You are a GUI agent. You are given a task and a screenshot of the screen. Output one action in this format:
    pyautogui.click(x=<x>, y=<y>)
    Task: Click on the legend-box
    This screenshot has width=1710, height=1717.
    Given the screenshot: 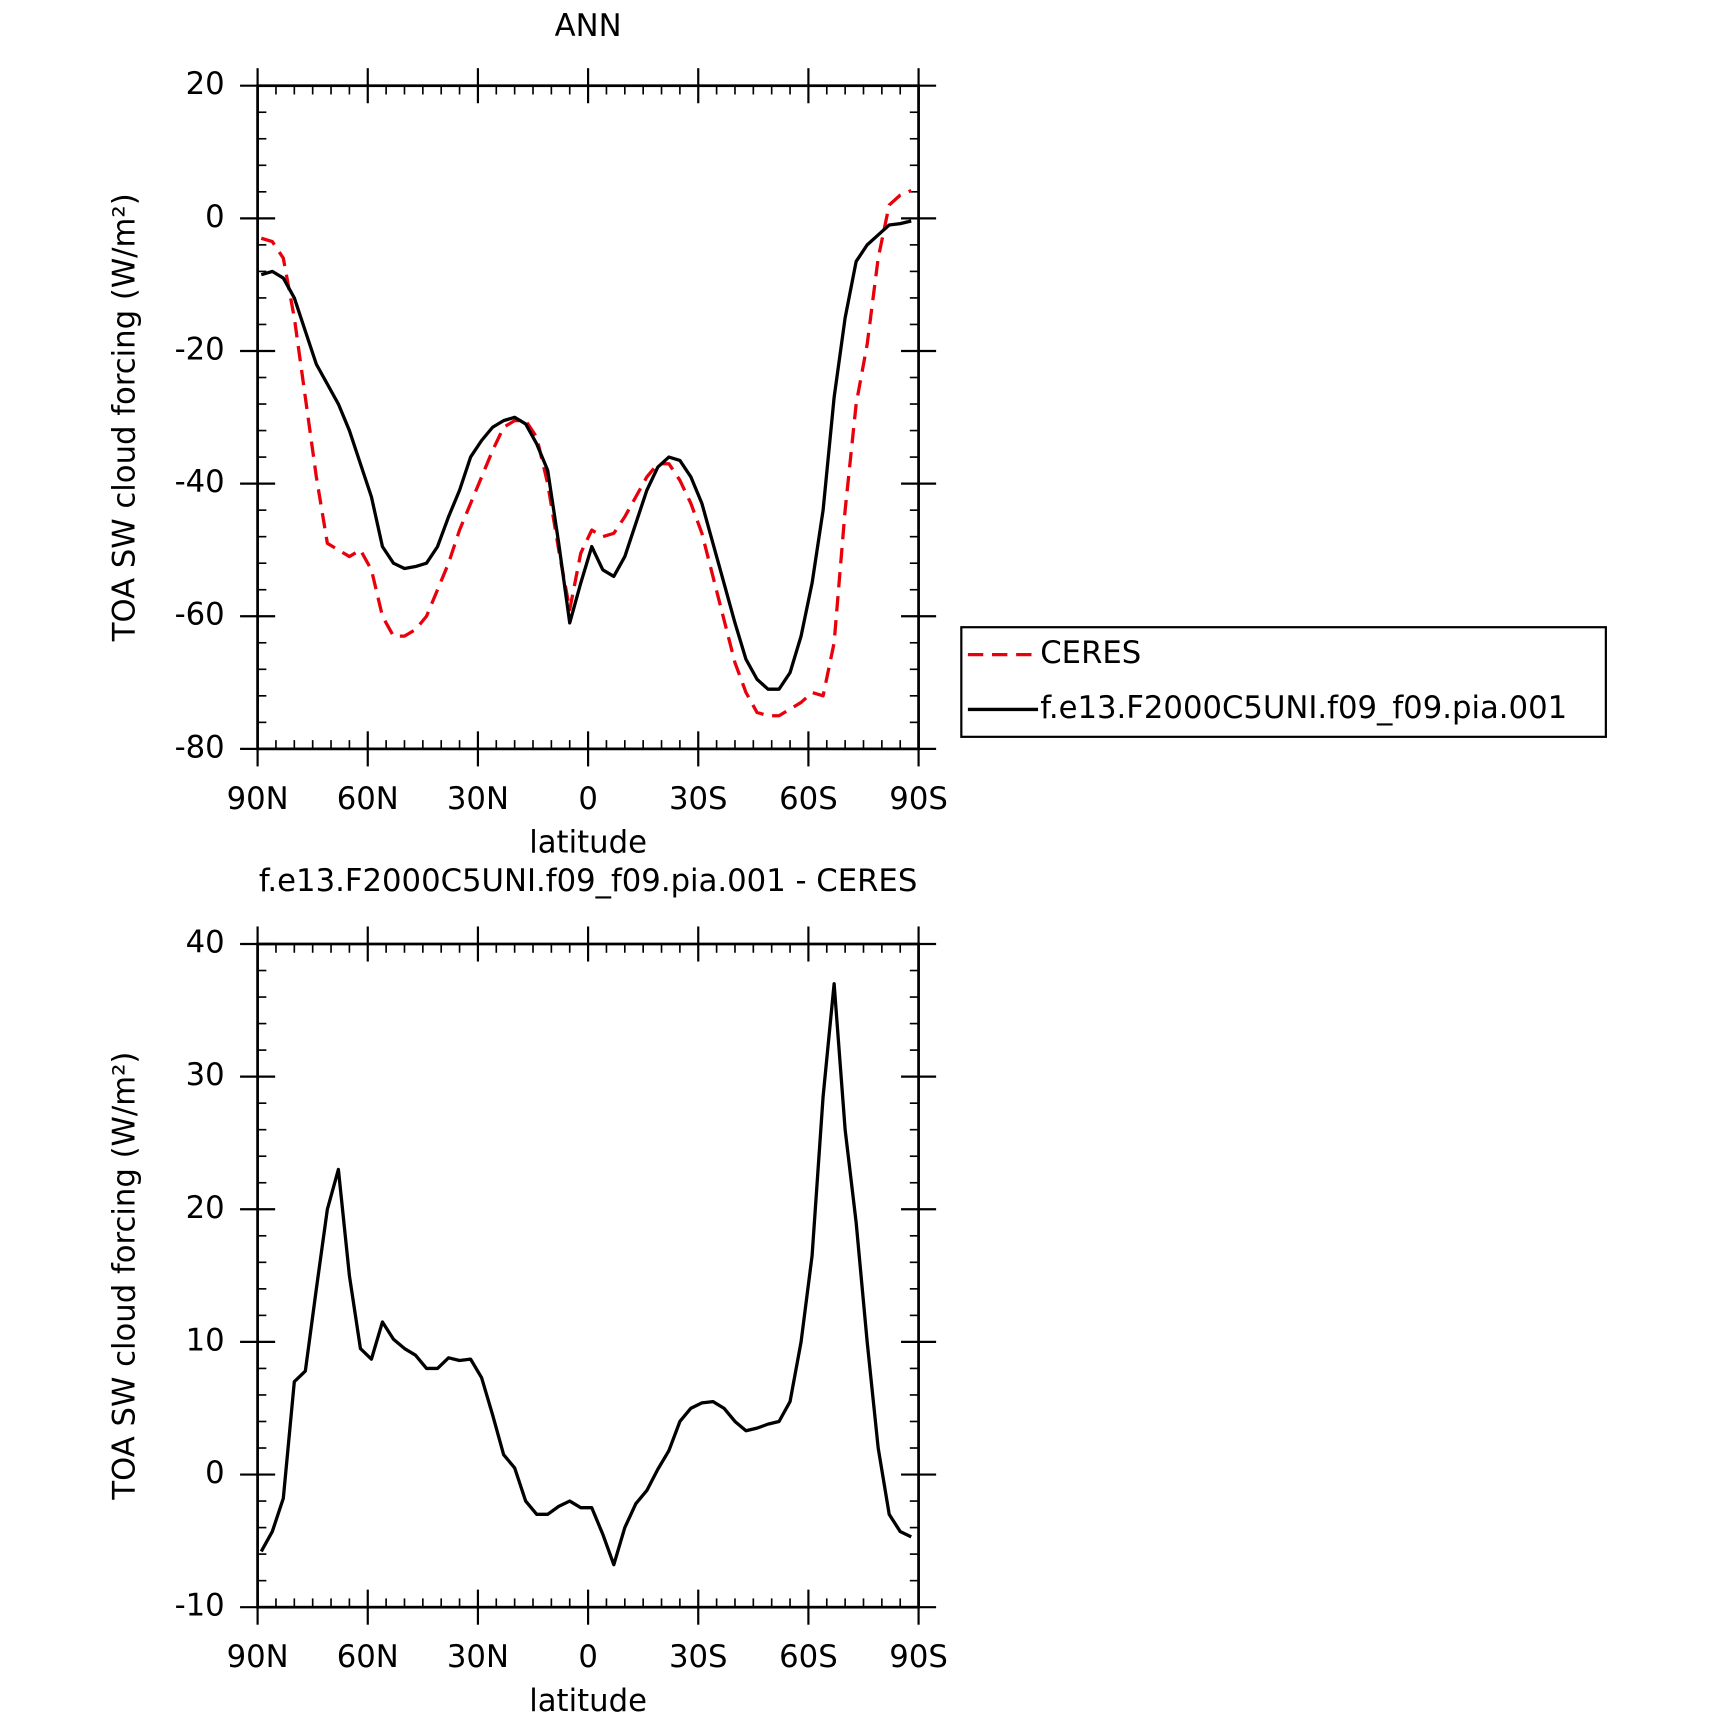 What is the action you would take?
    pyautogui.click(x=1283, y=682)
    